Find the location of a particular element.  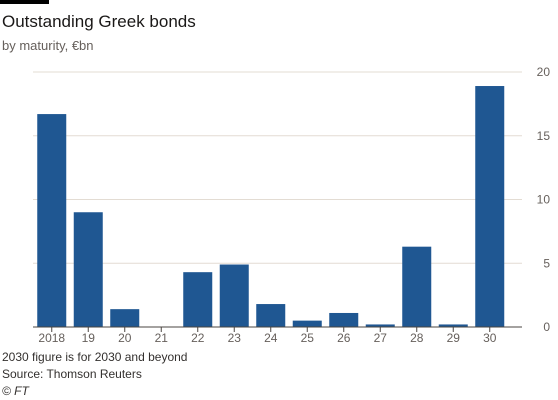

x-tick-label: 26 is located at coordinates (344, 338).